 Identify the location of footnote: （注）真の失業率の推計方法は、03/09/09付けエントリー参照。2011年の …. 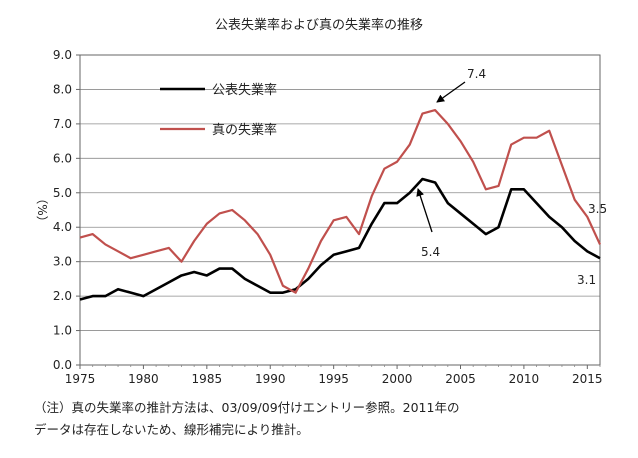
(329, 419).